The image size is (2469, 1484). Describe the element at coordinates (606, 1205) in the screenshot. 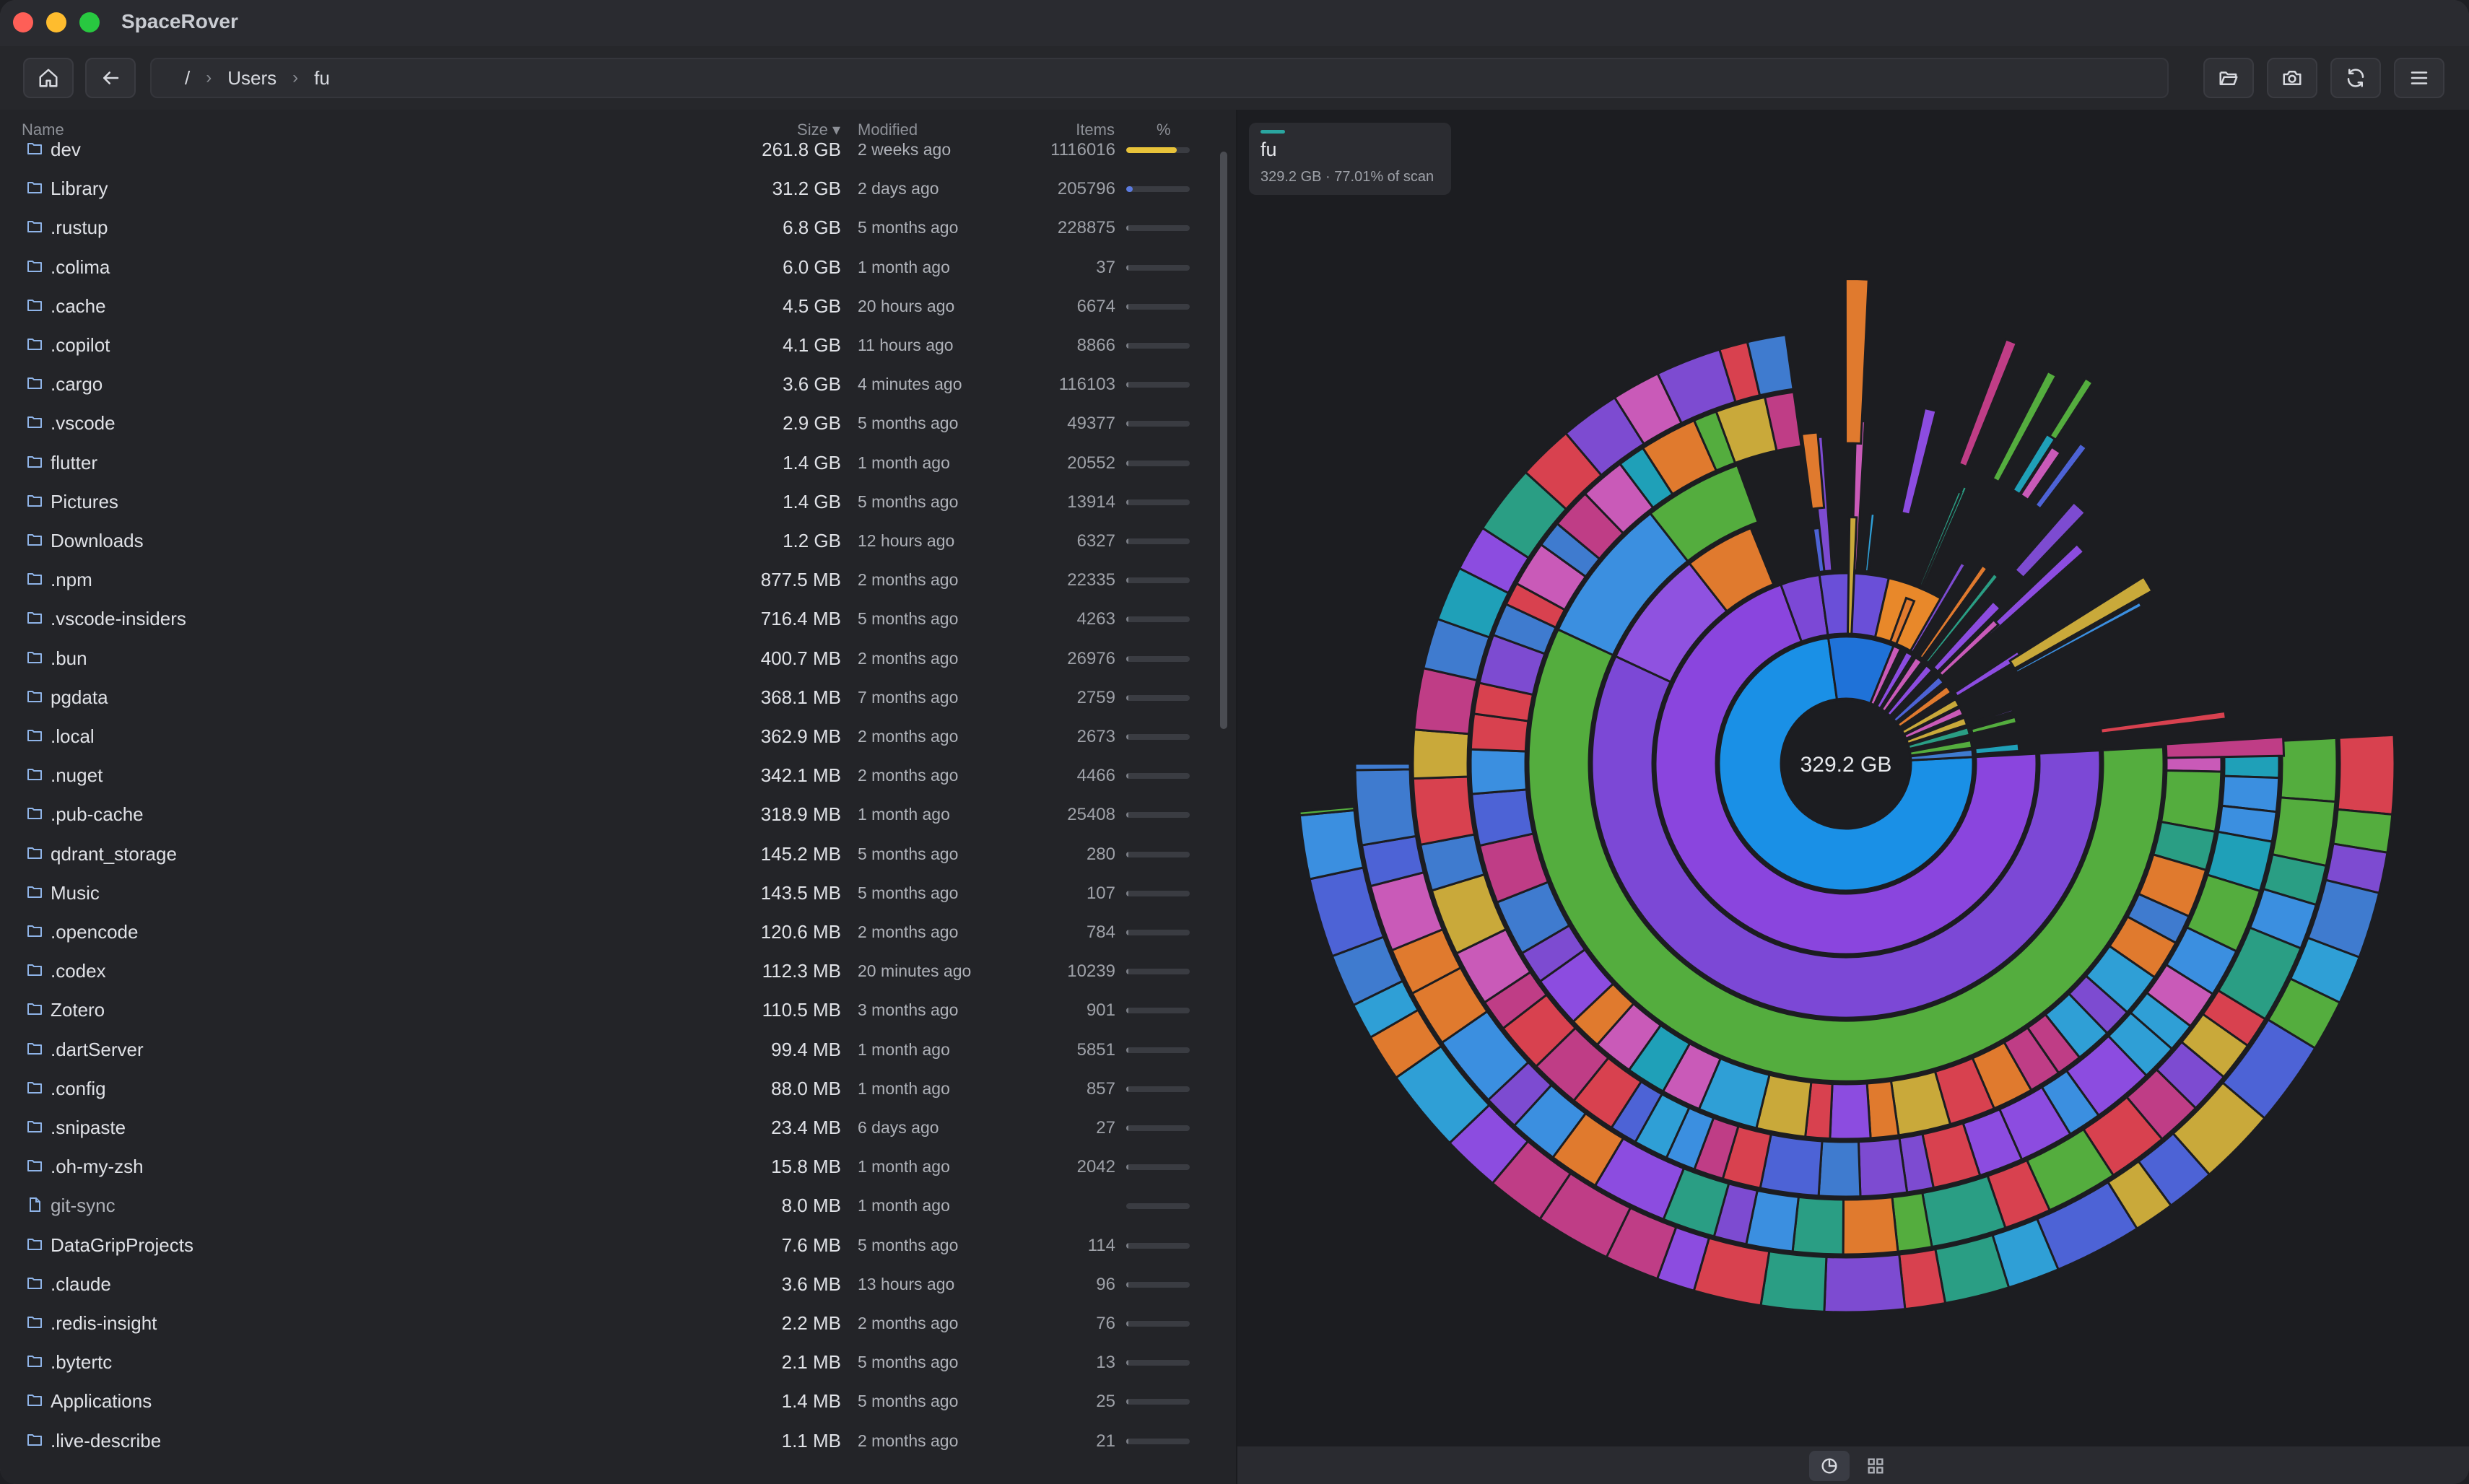

I see `table-row: git-sync 8.0 MB 1 month ago` at that location.